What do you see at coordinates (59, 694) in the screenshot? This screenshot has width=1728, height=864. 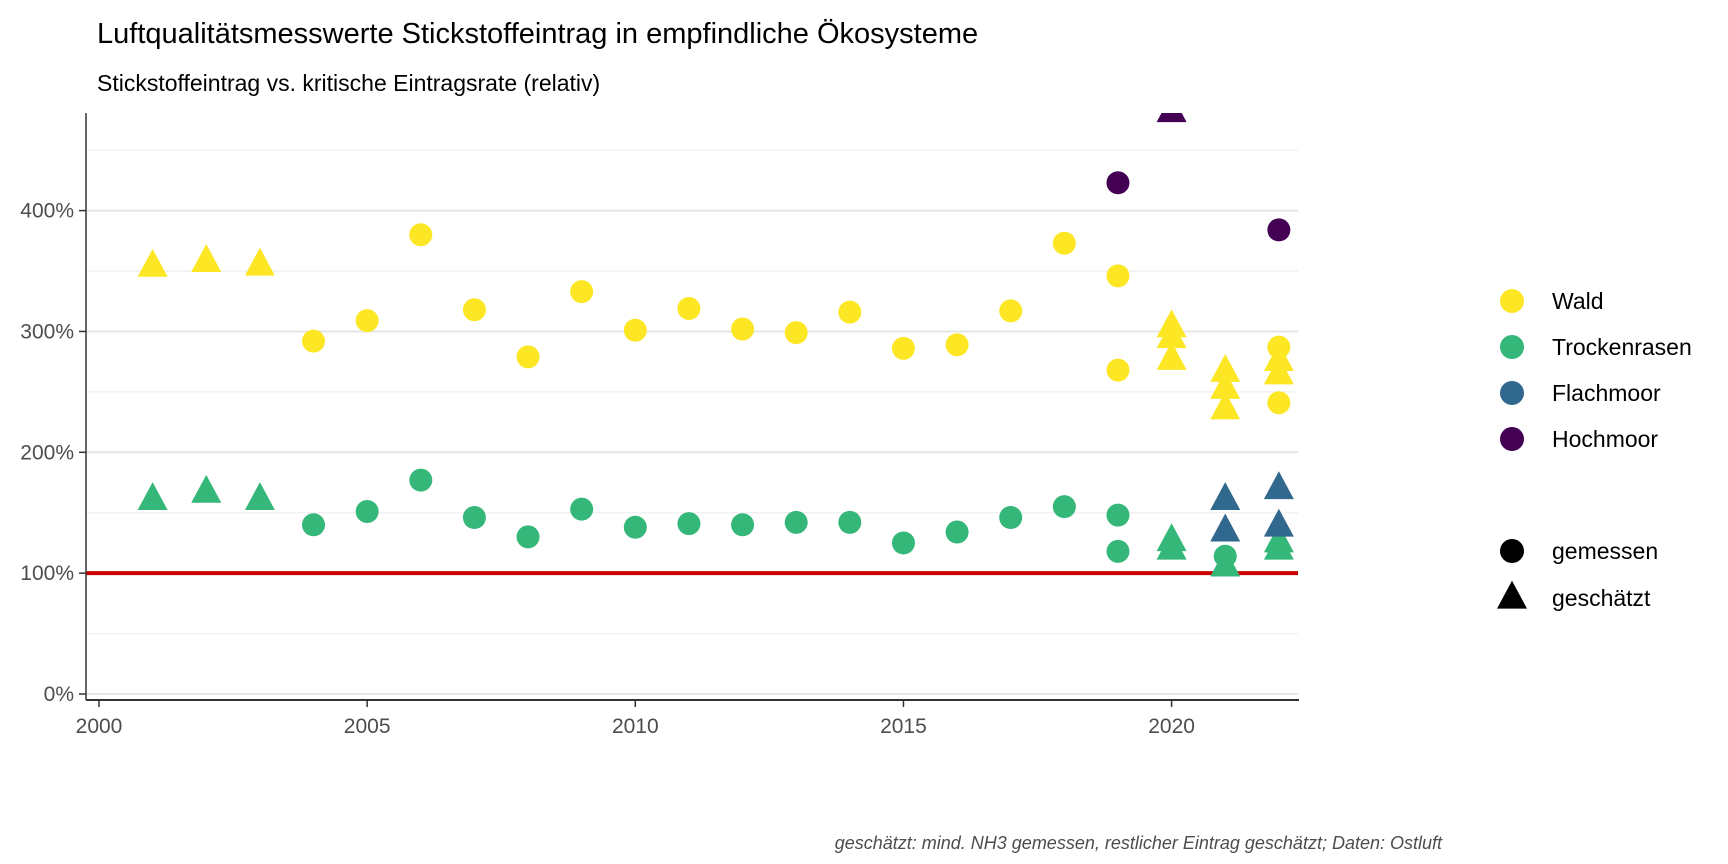 I see `y-tick-label: 0%` at bounding box center [59, 694].